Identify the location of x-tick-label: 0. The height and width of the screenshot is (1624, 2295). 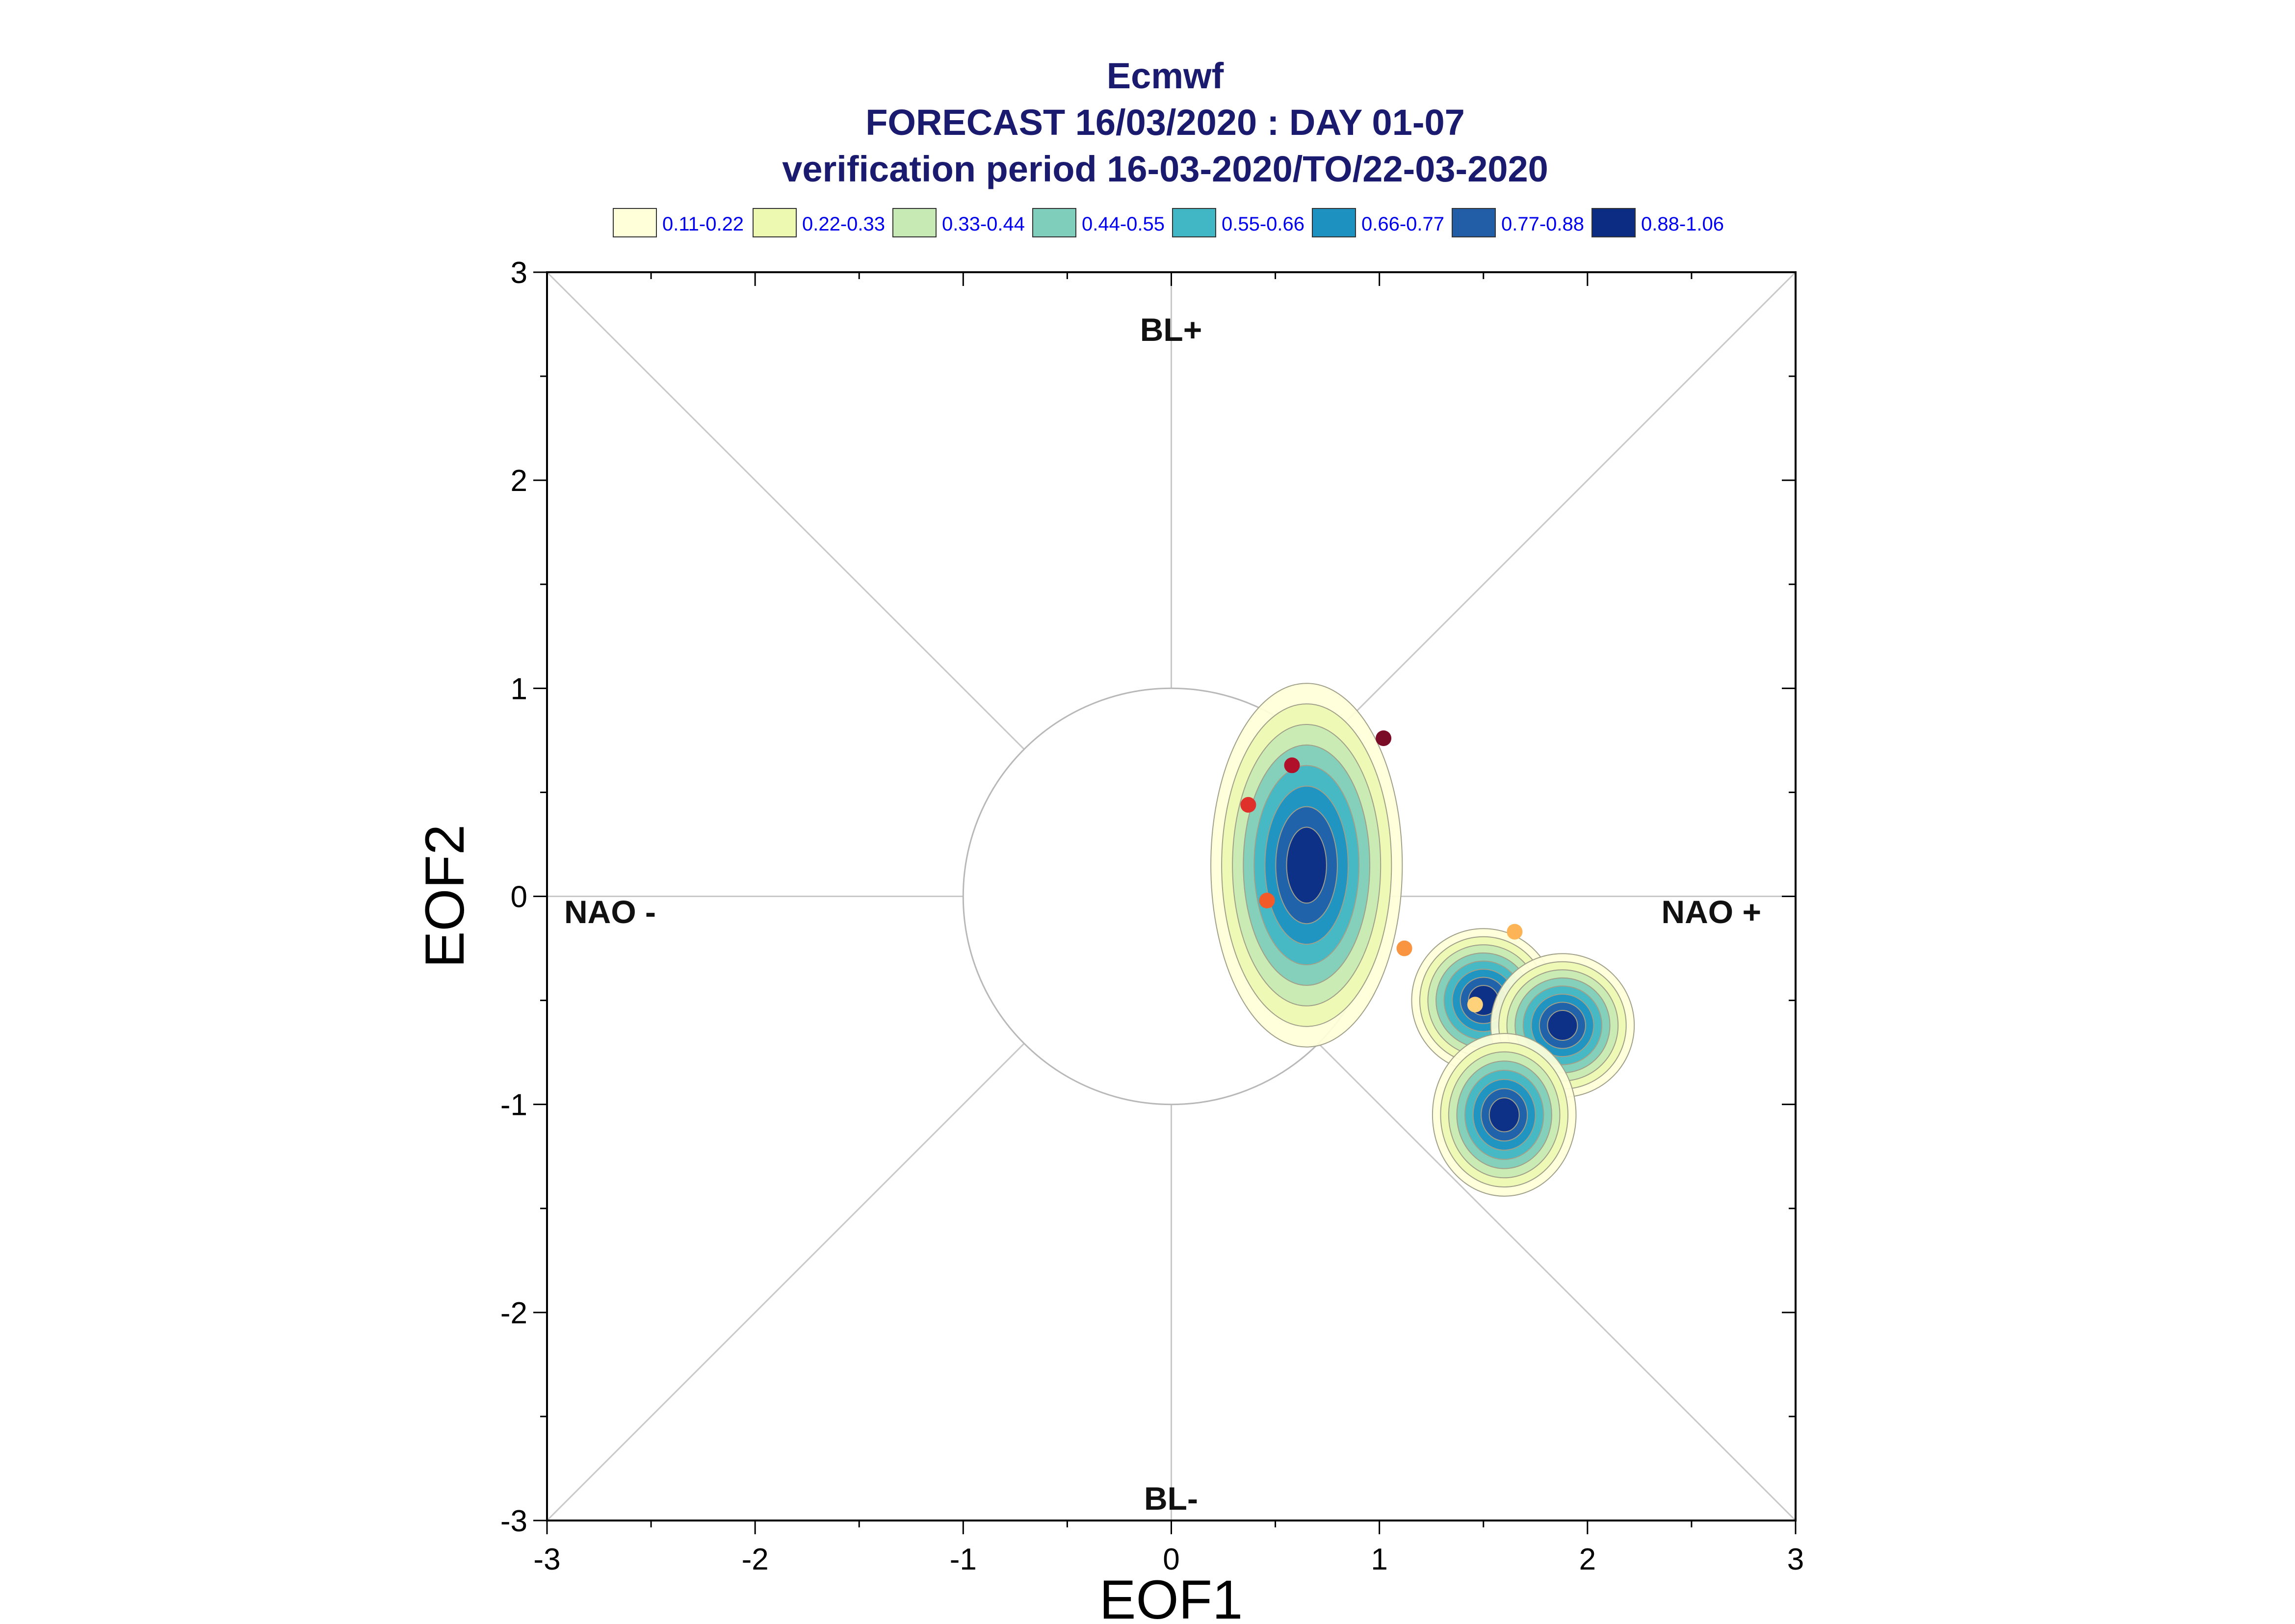
(1171, 1559).